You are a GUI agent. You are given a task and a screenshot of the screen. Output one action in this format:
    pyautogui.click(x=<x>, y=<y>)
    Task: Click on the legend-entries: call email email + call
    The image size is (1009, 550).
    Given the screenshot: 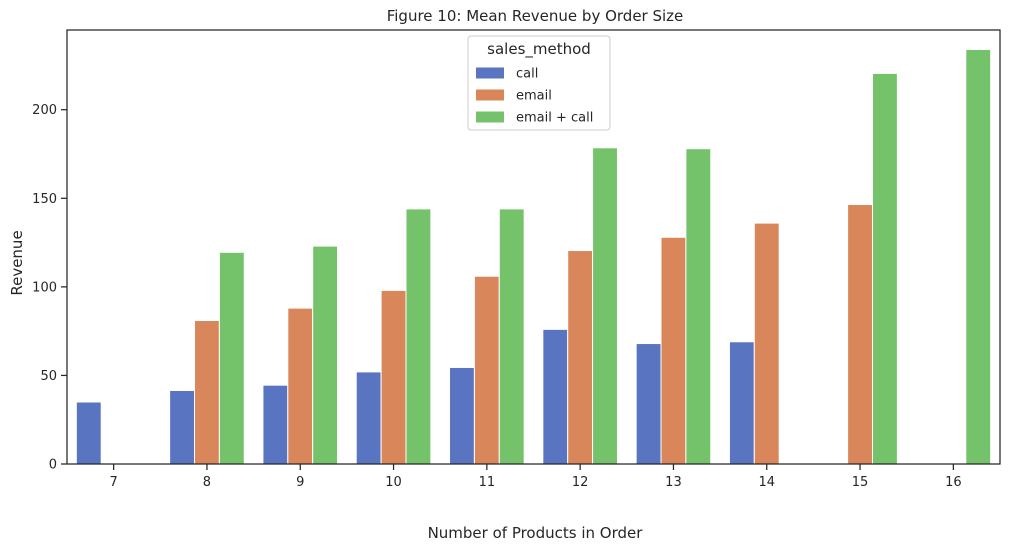 What is the action you would take?
    pyautogui.click(x=534, y=96)
    